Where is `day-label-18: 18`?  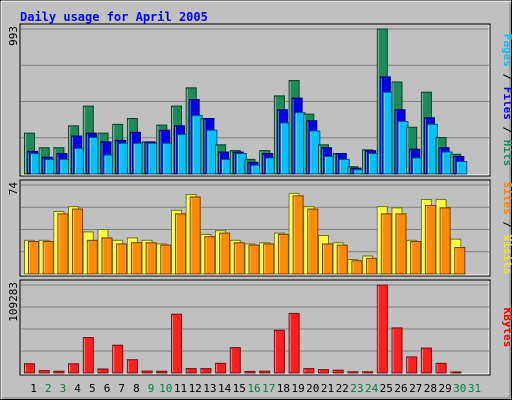 day-label-18: 18 is located at coordinates (283, 388).